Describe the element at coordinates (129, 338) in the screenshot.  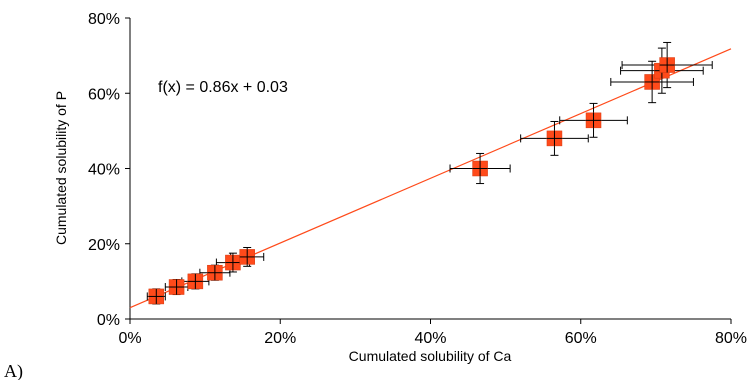
I see `x-tick-label: 0%` at that location.